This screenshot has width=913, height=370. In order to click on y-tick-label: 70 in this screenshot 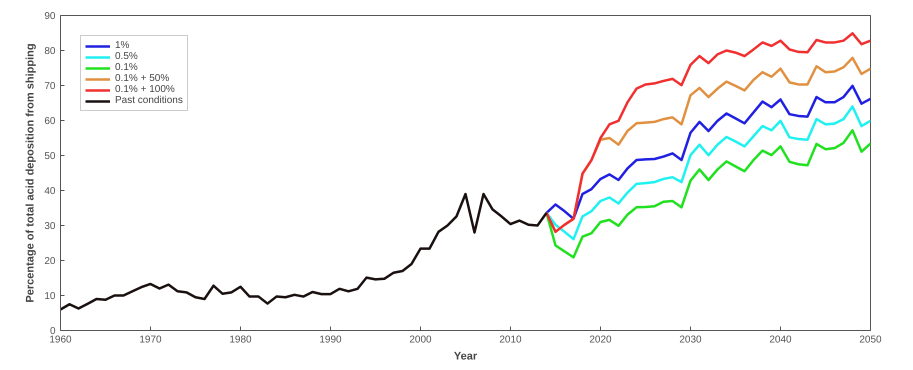, I will do `click(50, 86)`.